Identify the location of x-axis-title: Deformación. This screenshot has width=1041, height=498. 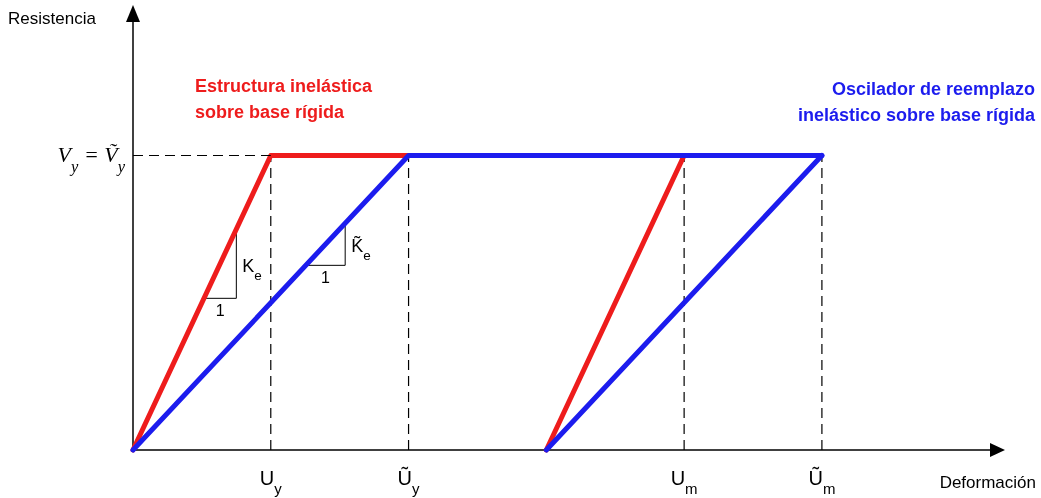
(987, 482).